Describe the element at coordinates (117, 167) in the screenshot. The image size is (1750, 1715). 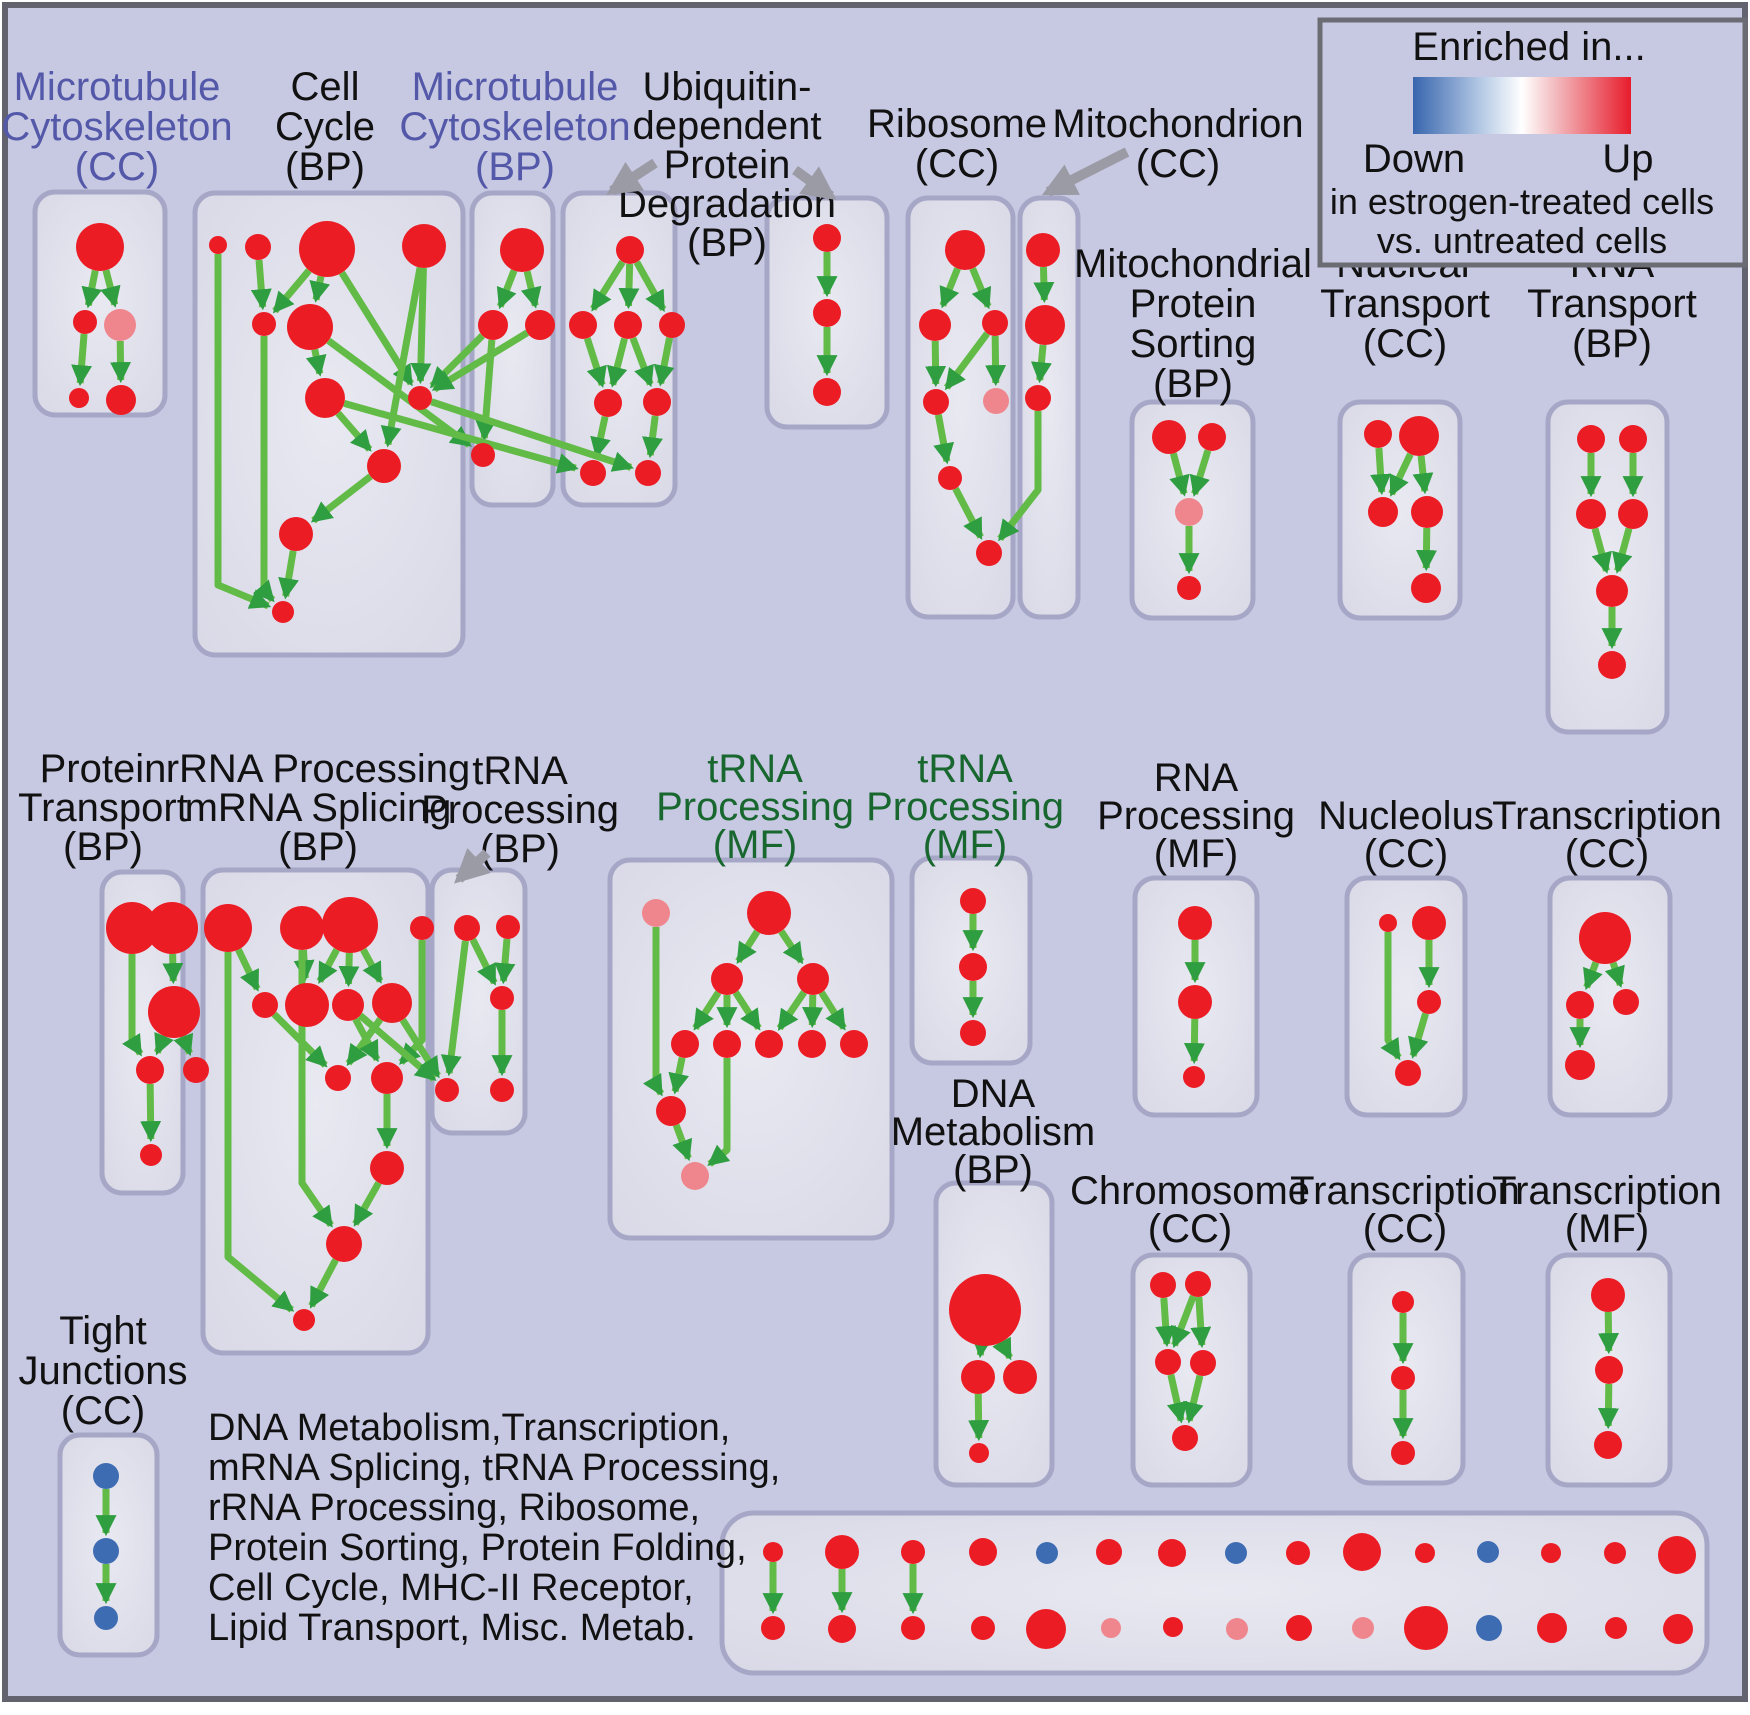
I see `microtubule-cytoskeleton-cc-label: (CC)` at that location.